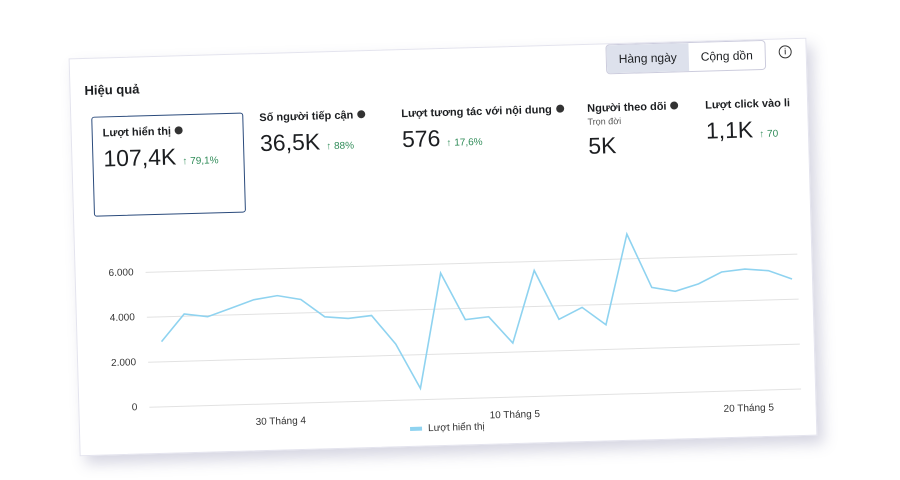 This screenshot has width=900, height=480. I want to click on metric-card: Người theo dõi Trọn đời 5K, so click(633, 140).